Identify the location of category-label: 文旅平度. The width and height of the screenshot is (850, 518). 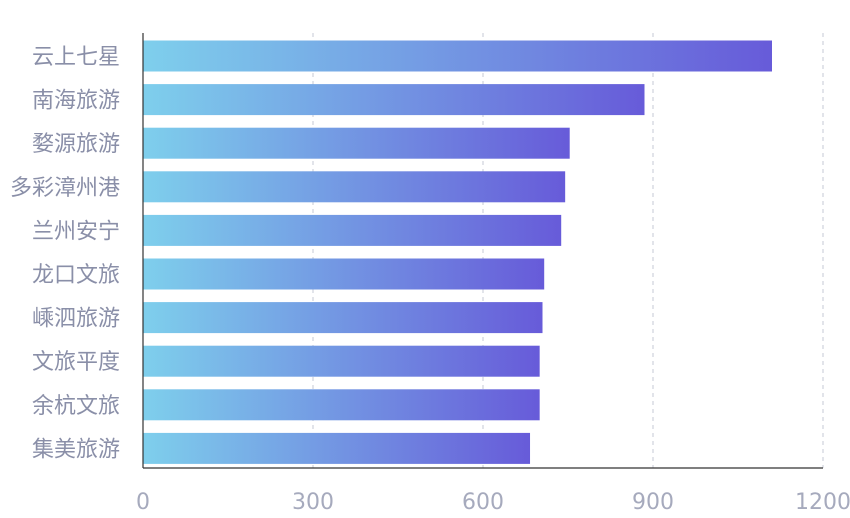
(76, 362).